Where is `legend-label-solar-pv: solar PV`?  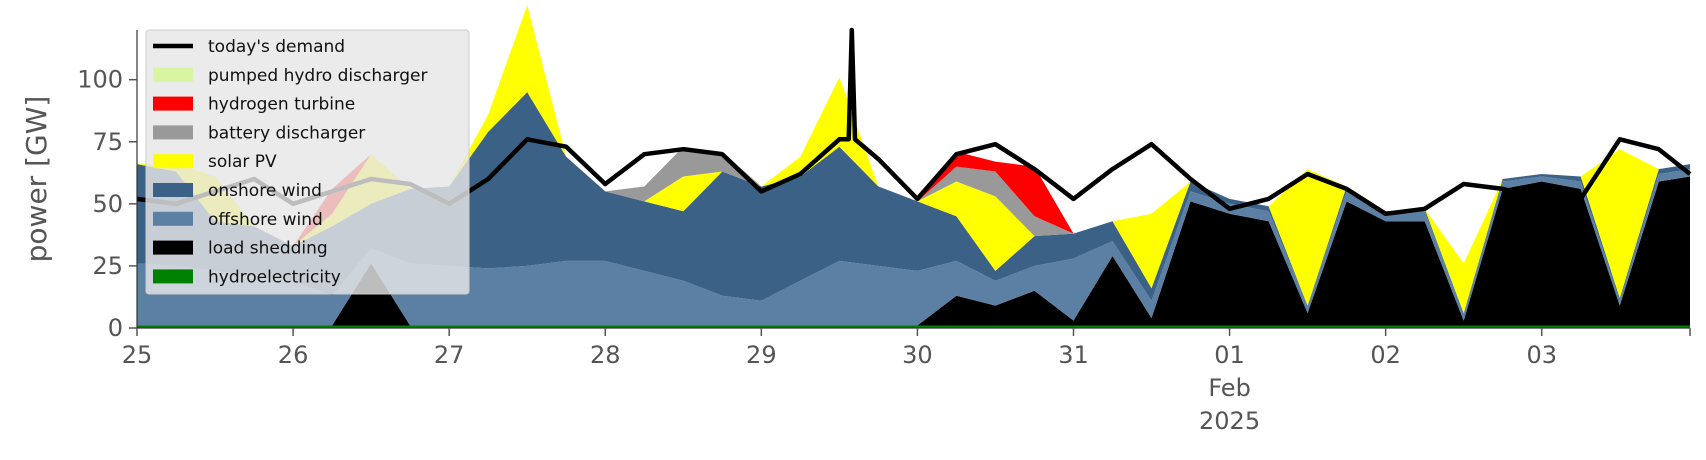 legend-label-solar-pv: solar PV is located at coordinates (242, 162).